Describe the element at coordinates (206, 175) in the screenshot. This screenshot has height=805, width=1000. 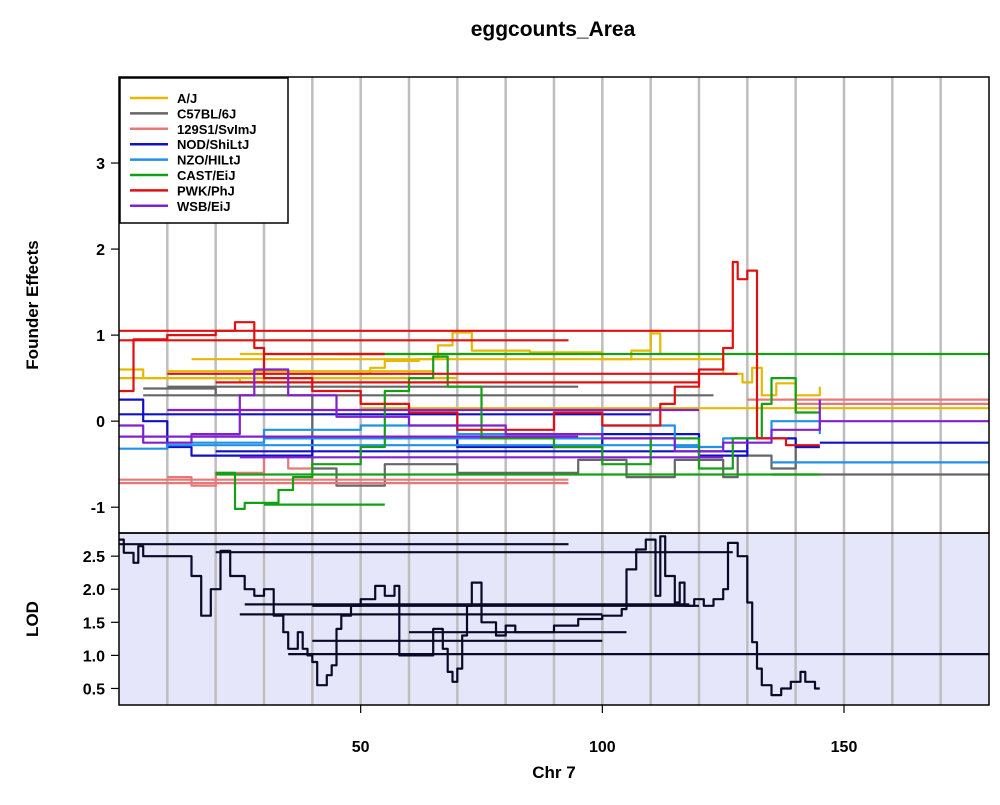
I see `legend-label-5: CAST/EiJ` at that location.